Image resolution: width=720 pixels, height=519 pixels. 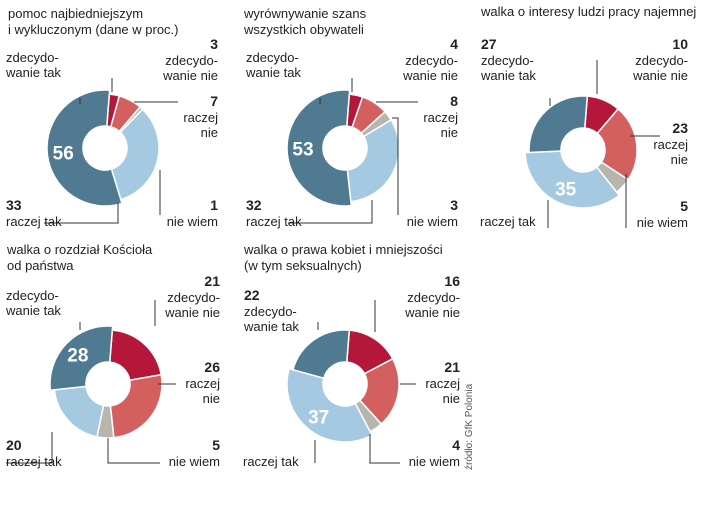 I want to click on value-label: 32, so click(x=254, y=205).